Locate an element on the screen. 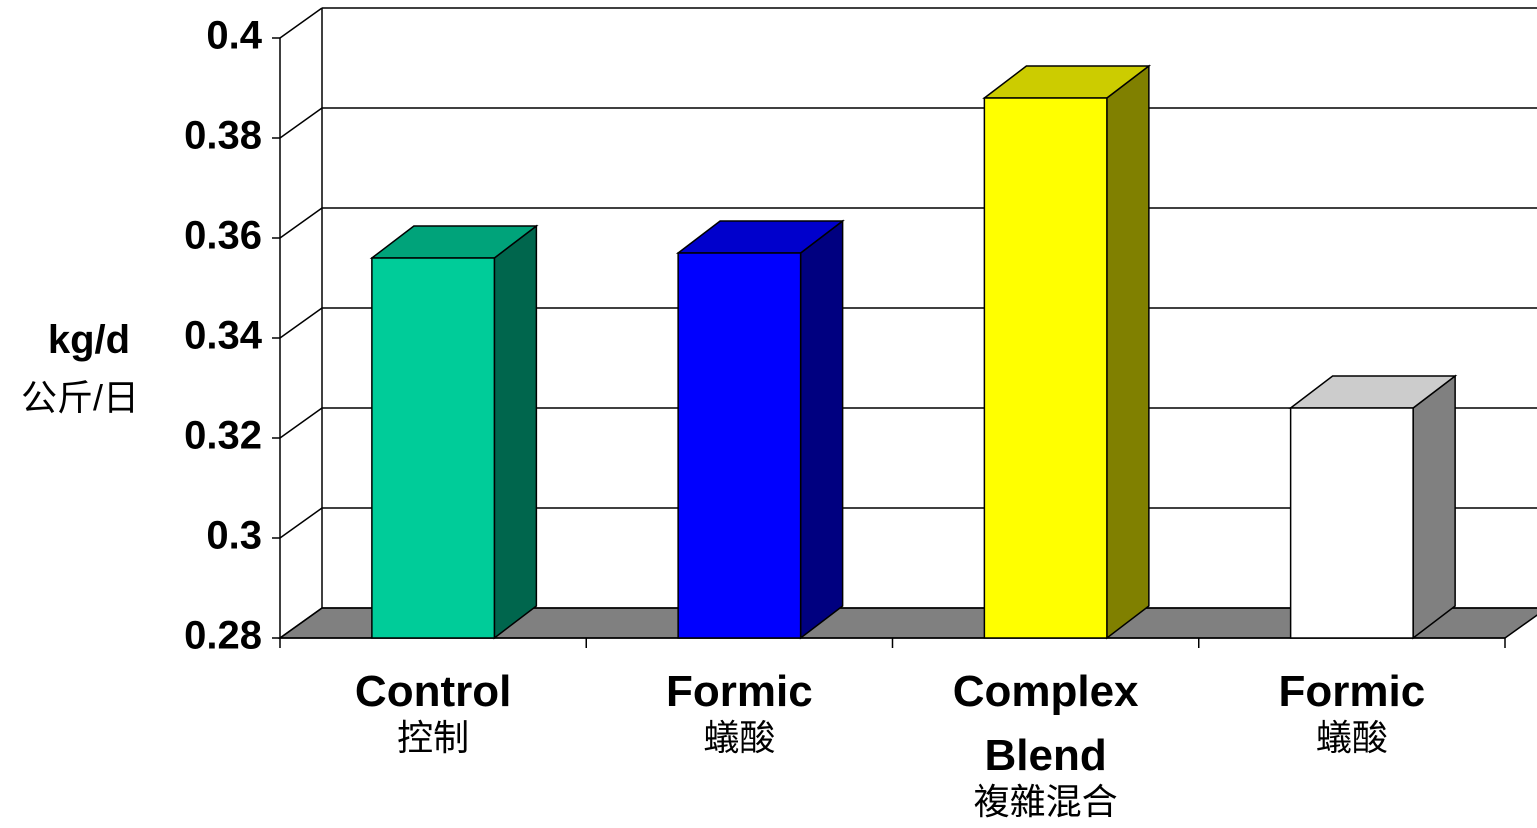 The image size is (1537, 828). y-tick-label: 0.4 is located at coordinates (234, 36).